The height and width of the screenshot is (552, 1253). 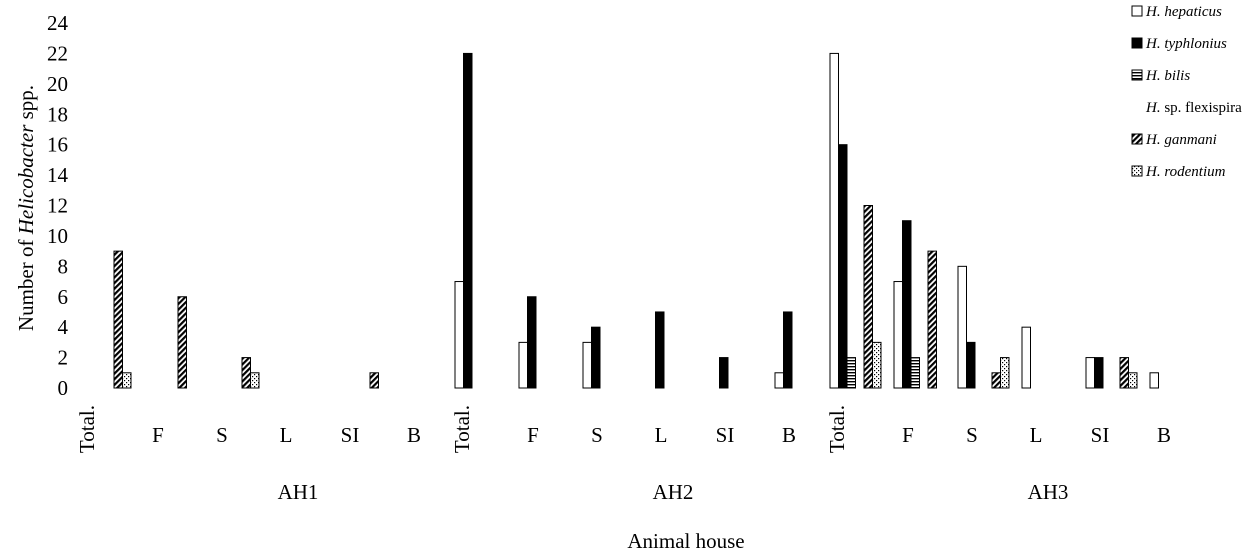 What do you see at coordinates (26, 282) in the screenshot?
I see `y-axis-title-part-1: Number of` at bounding box center [26, 282].